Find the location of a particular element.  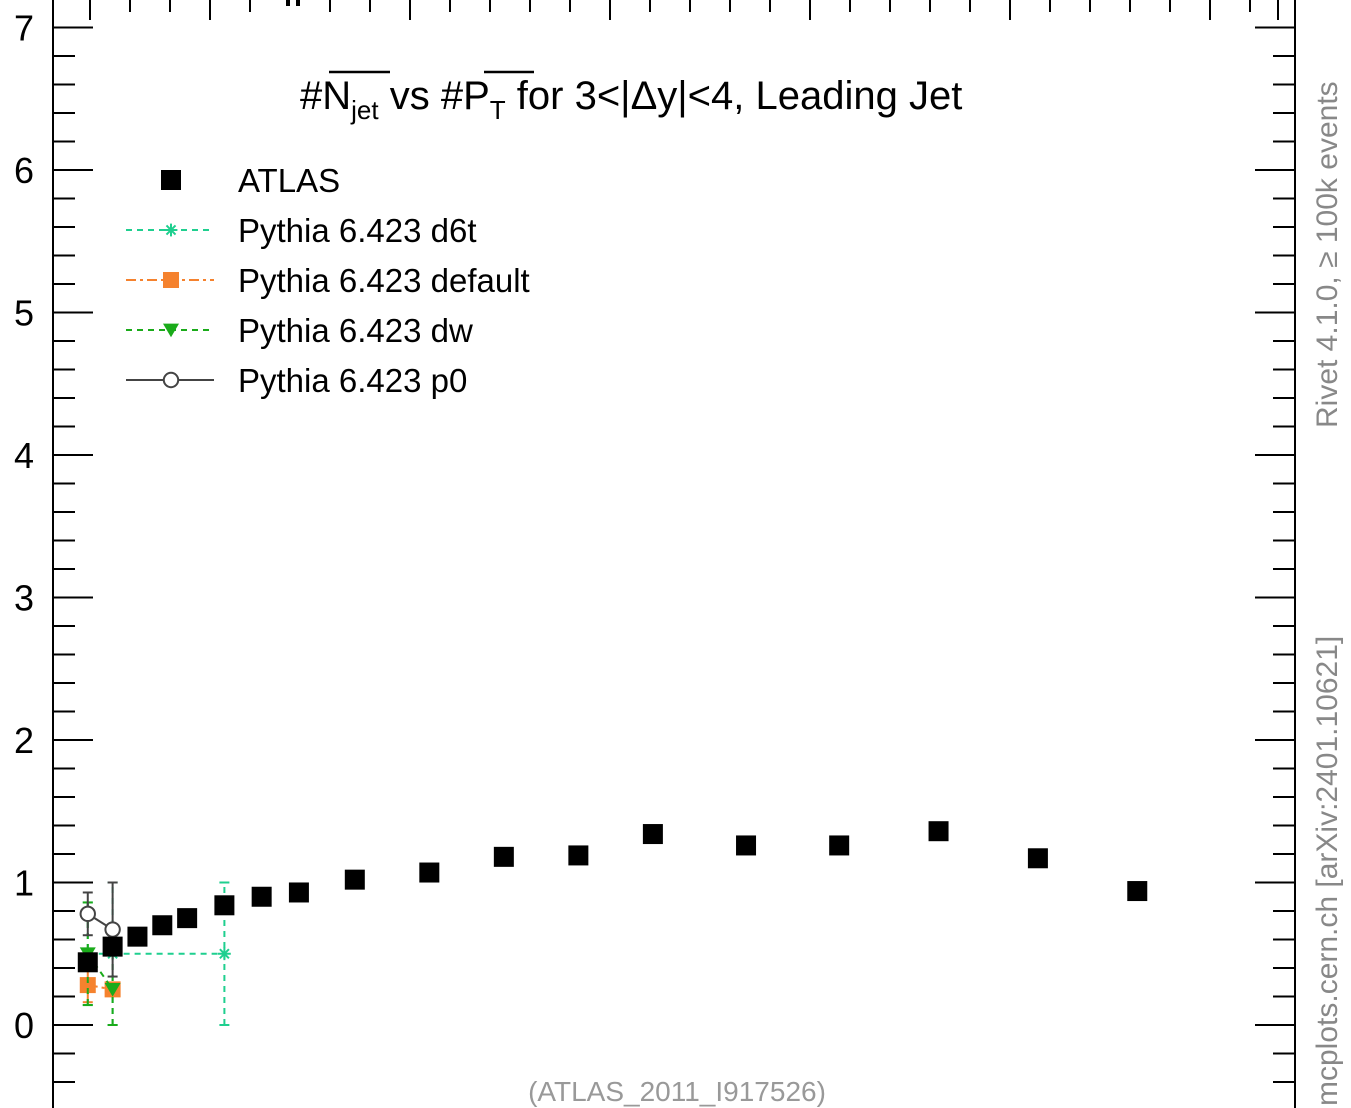

legend-label: ATLAS is located at coordinates (289, 180).